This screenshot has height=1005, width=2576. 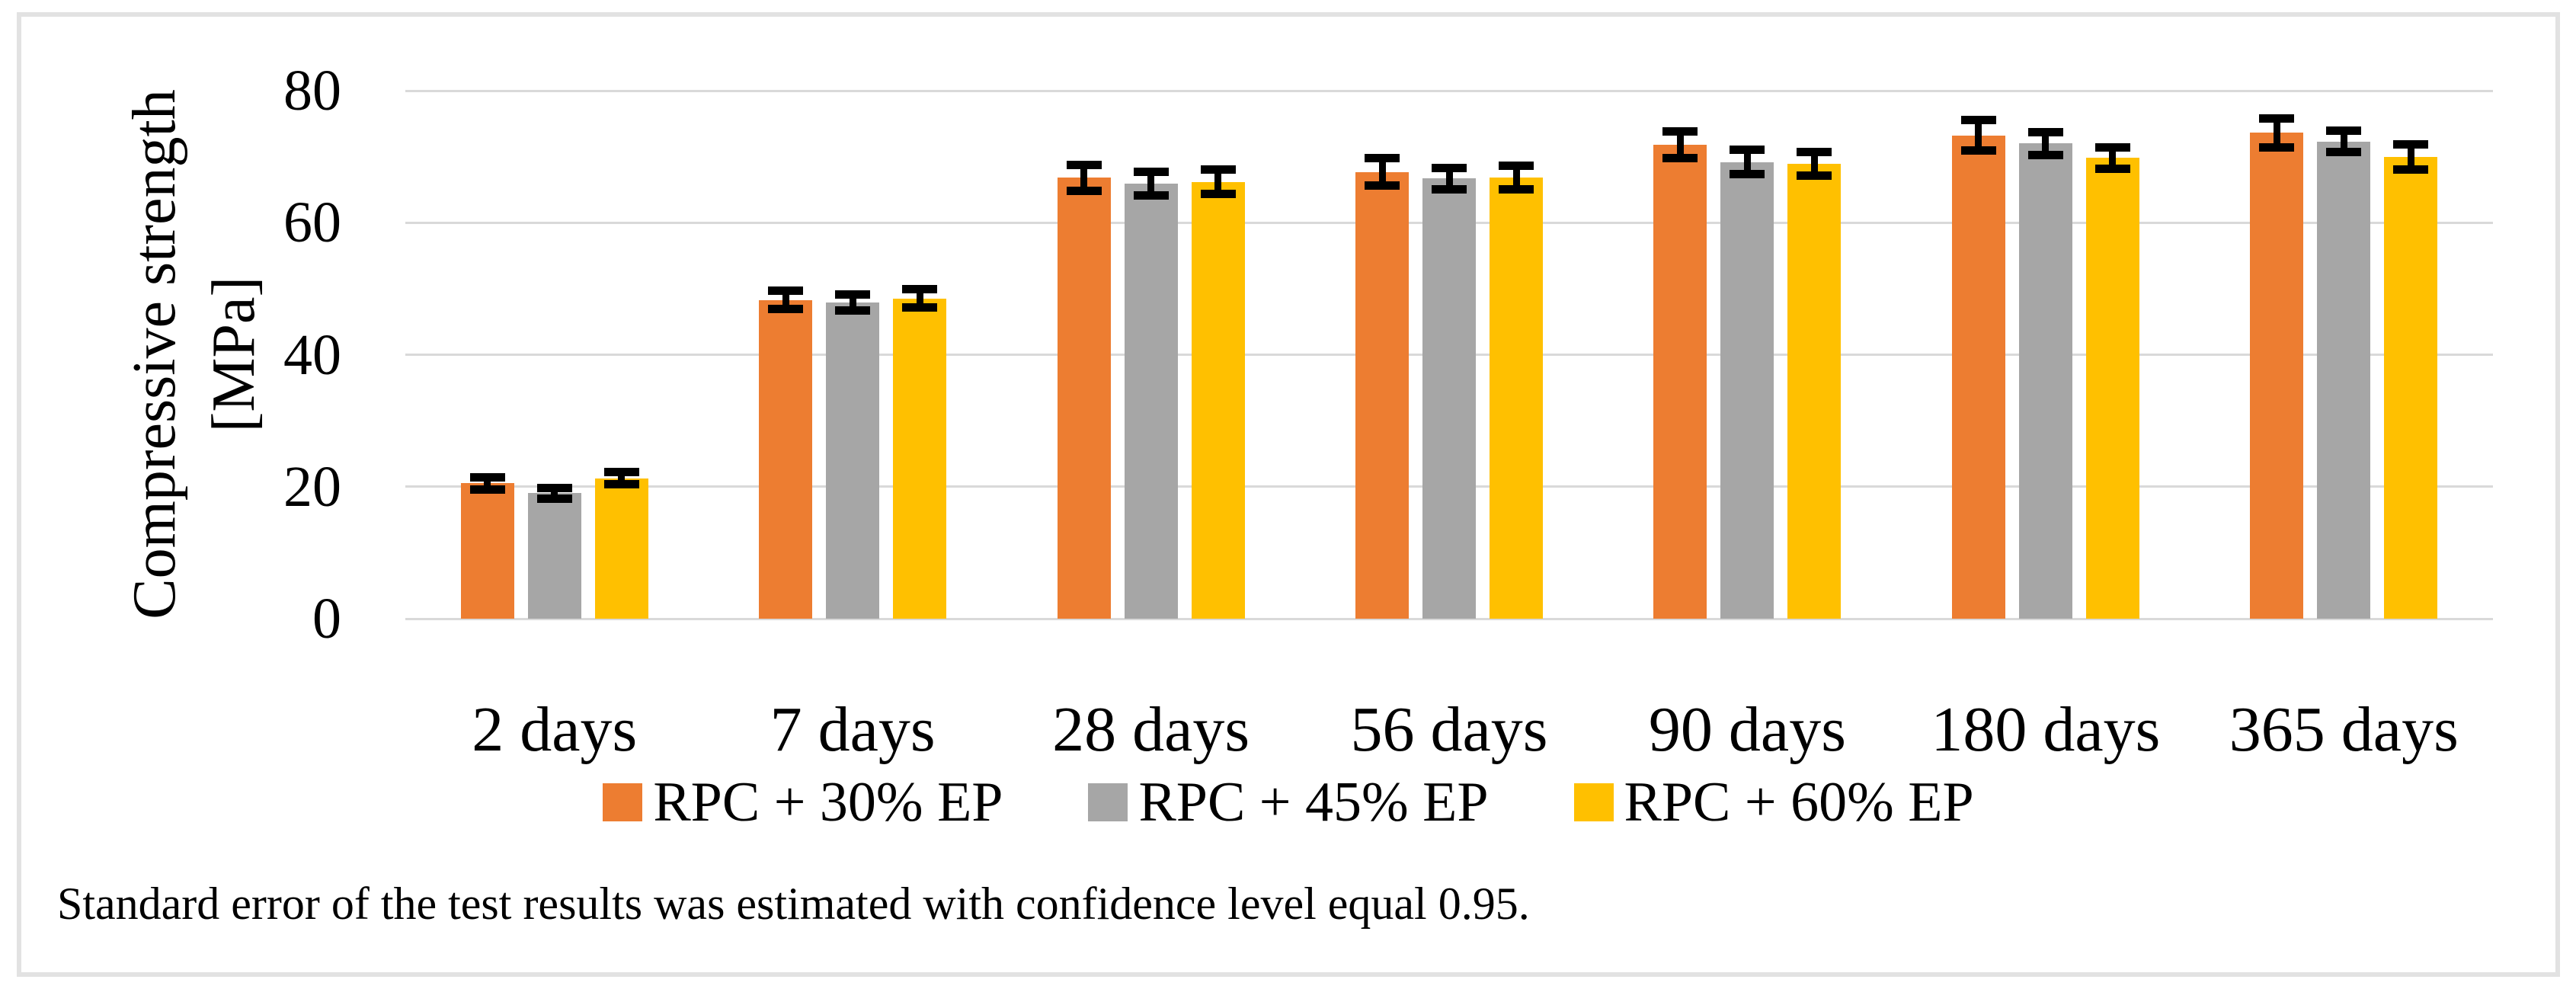 What do you see at coordinates (853, 729) in the screenshot?
I see `x-label-7-days: 7 days` at bounding box center [853, 729].